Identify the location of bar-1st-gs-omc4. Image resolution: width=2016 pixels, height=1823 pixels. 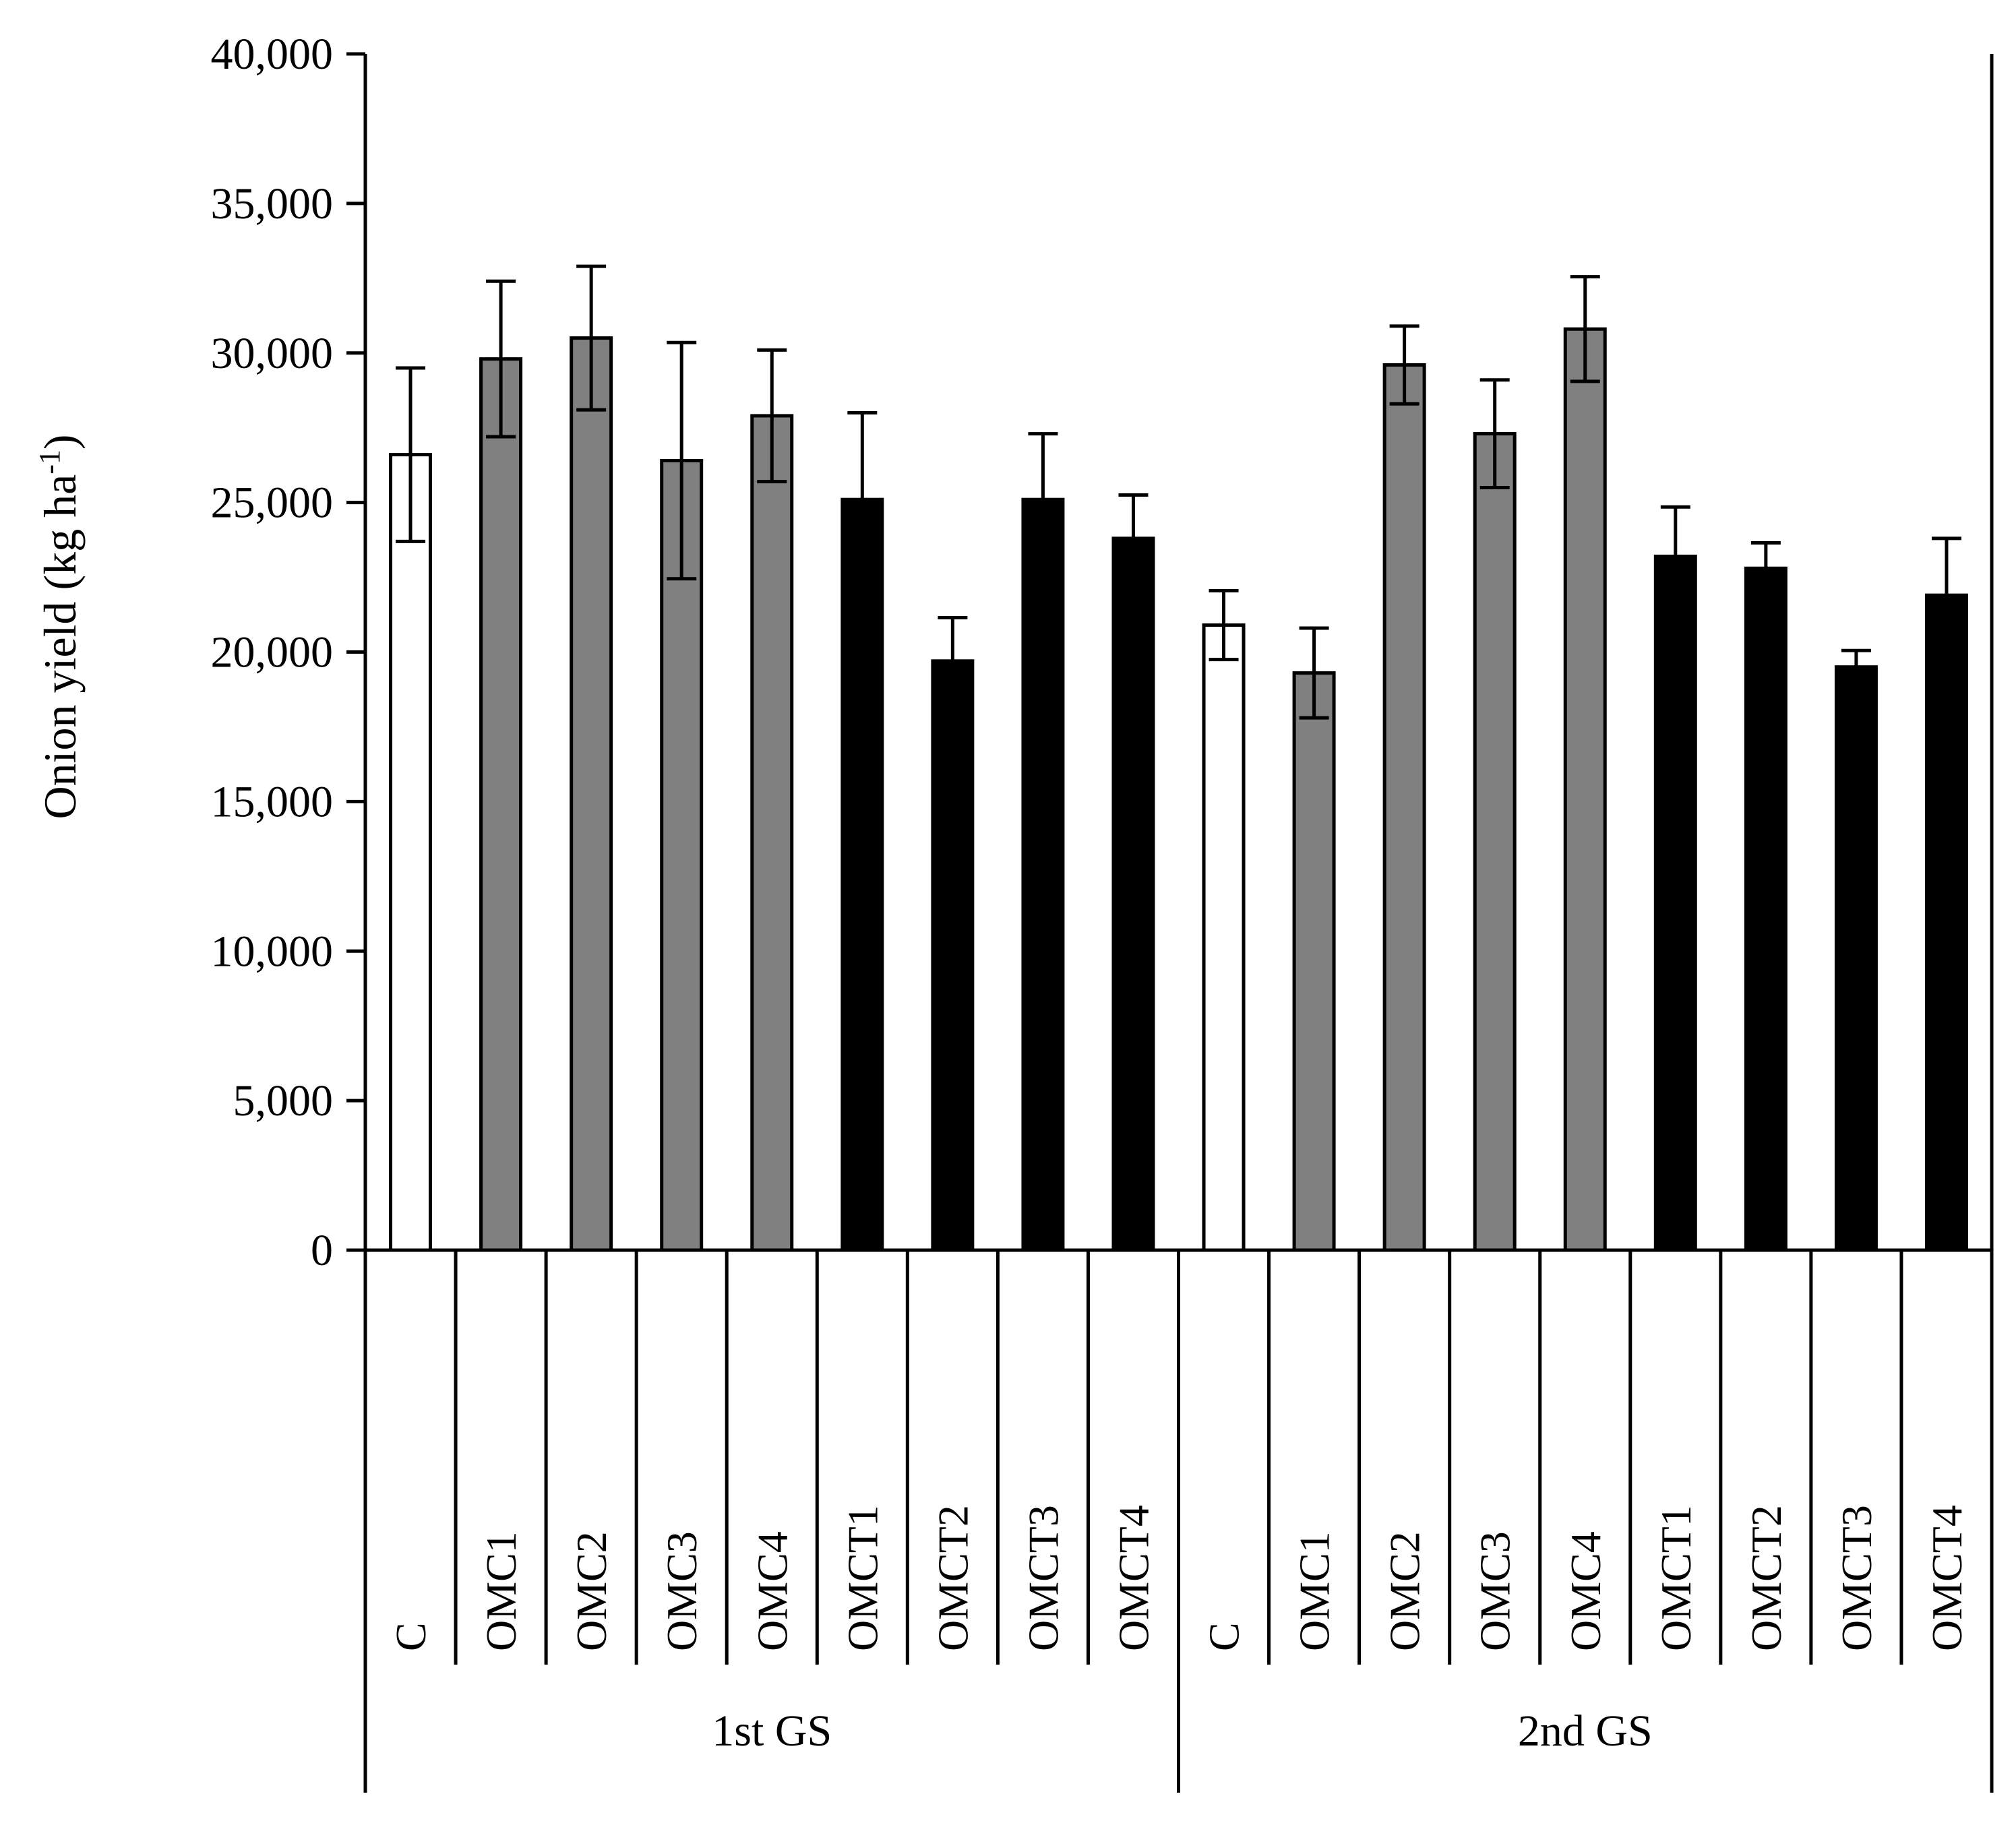
(772, 833).